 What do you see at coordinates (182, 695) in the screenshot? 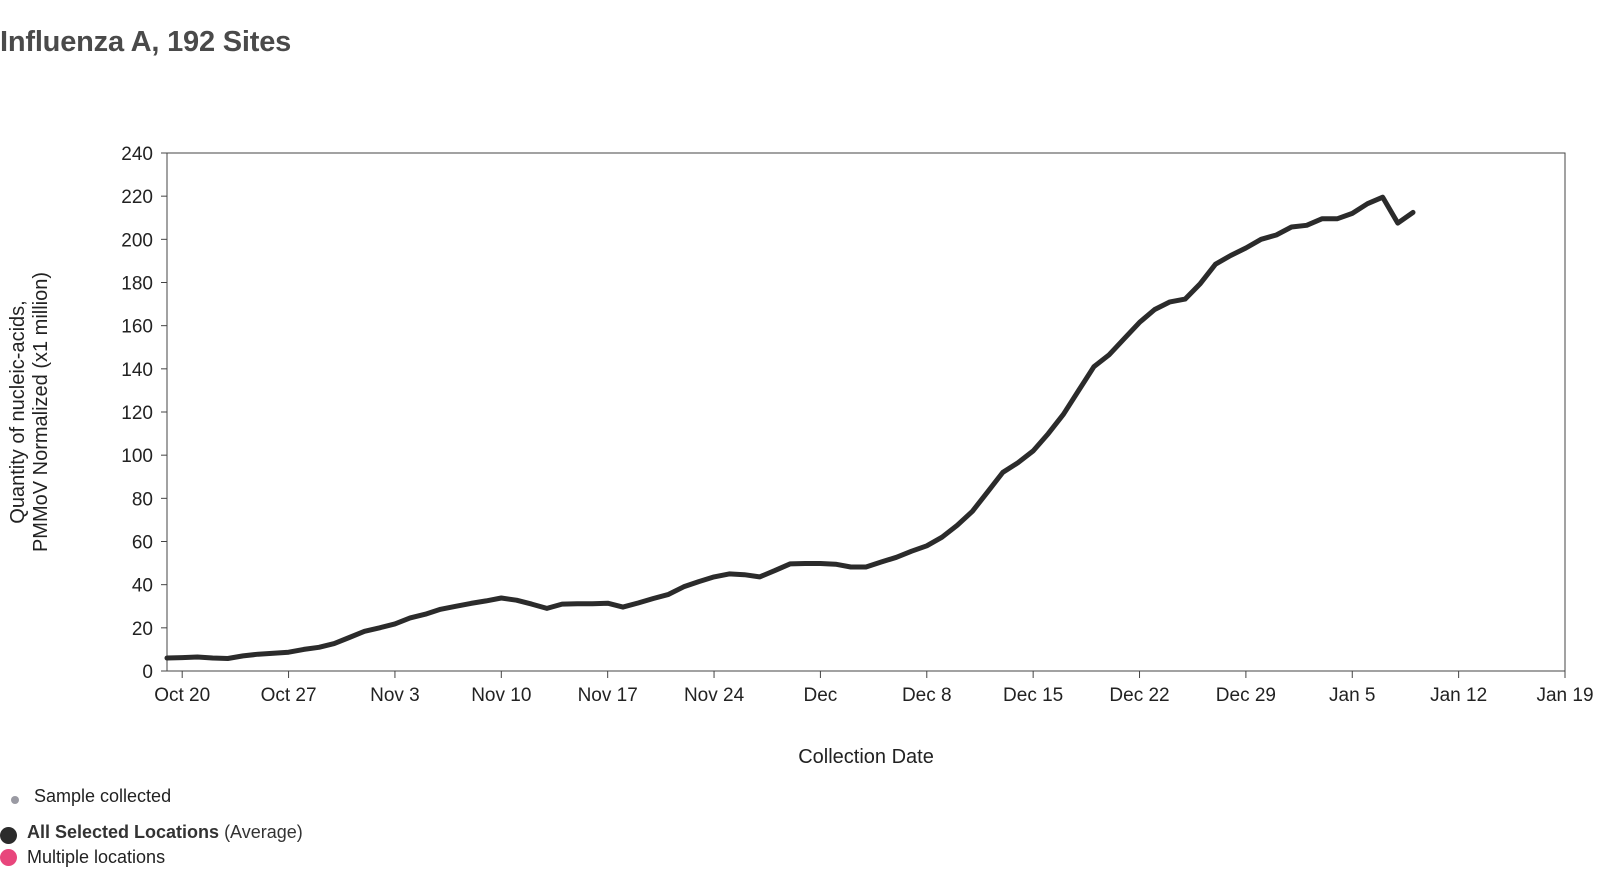
I see `x-tick-label: Oct 20` at bounding box center [182, 695].